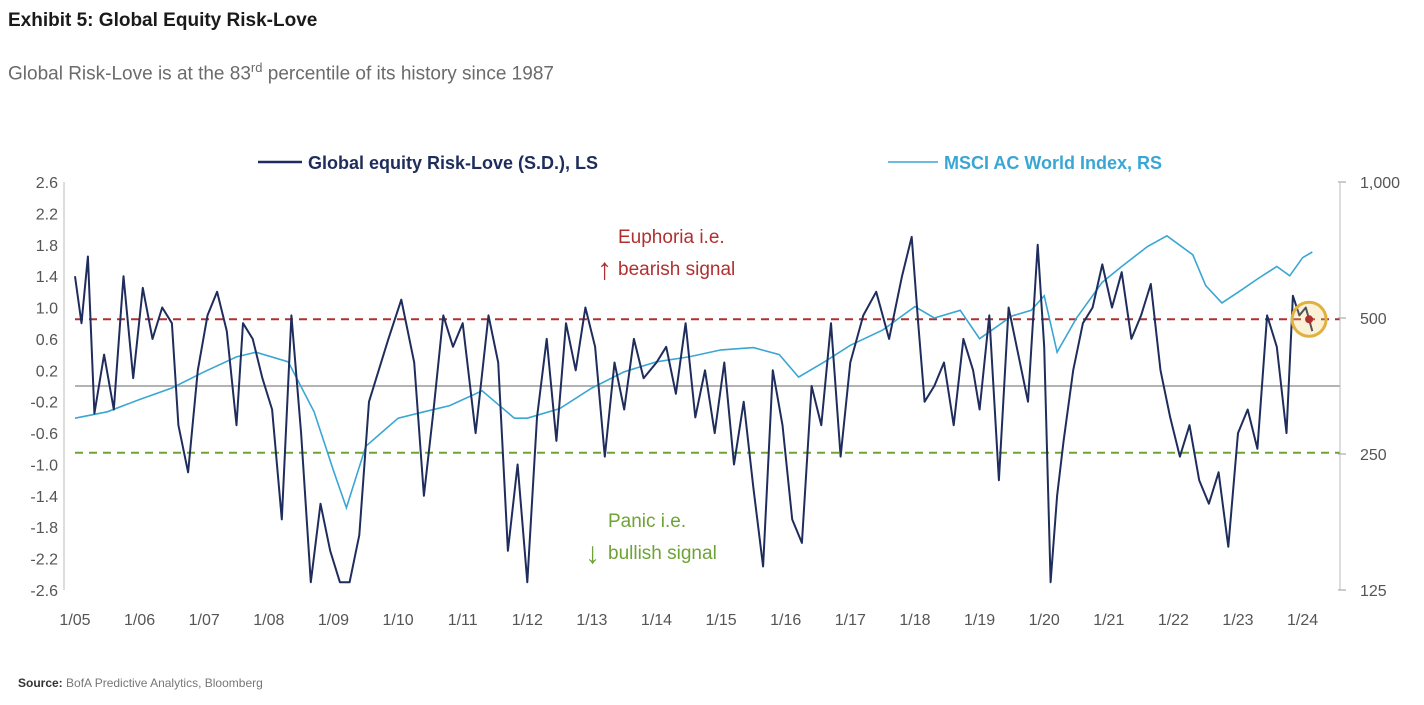 The image size is (1424, 705). Describe the element at coordinates (1053, 163) in the screenshot. I see `legend-msci: MSCI AC World Index, RS` at that location.